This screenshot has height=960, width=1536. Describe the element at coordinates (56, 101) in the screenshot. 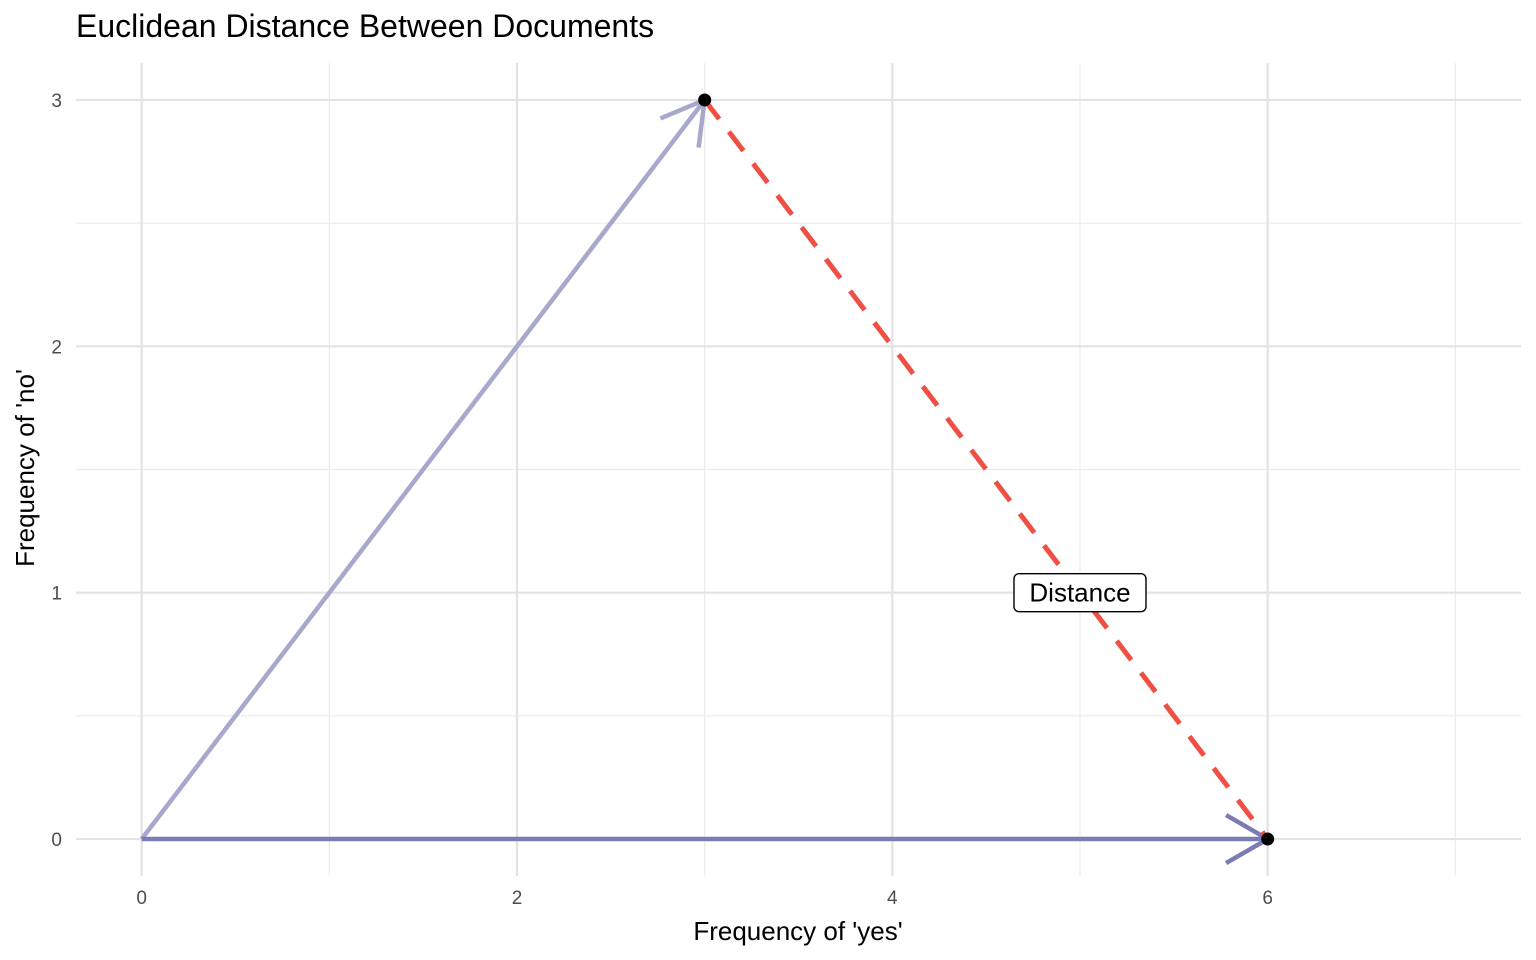

I see `y-tick-label: 3` at that location.